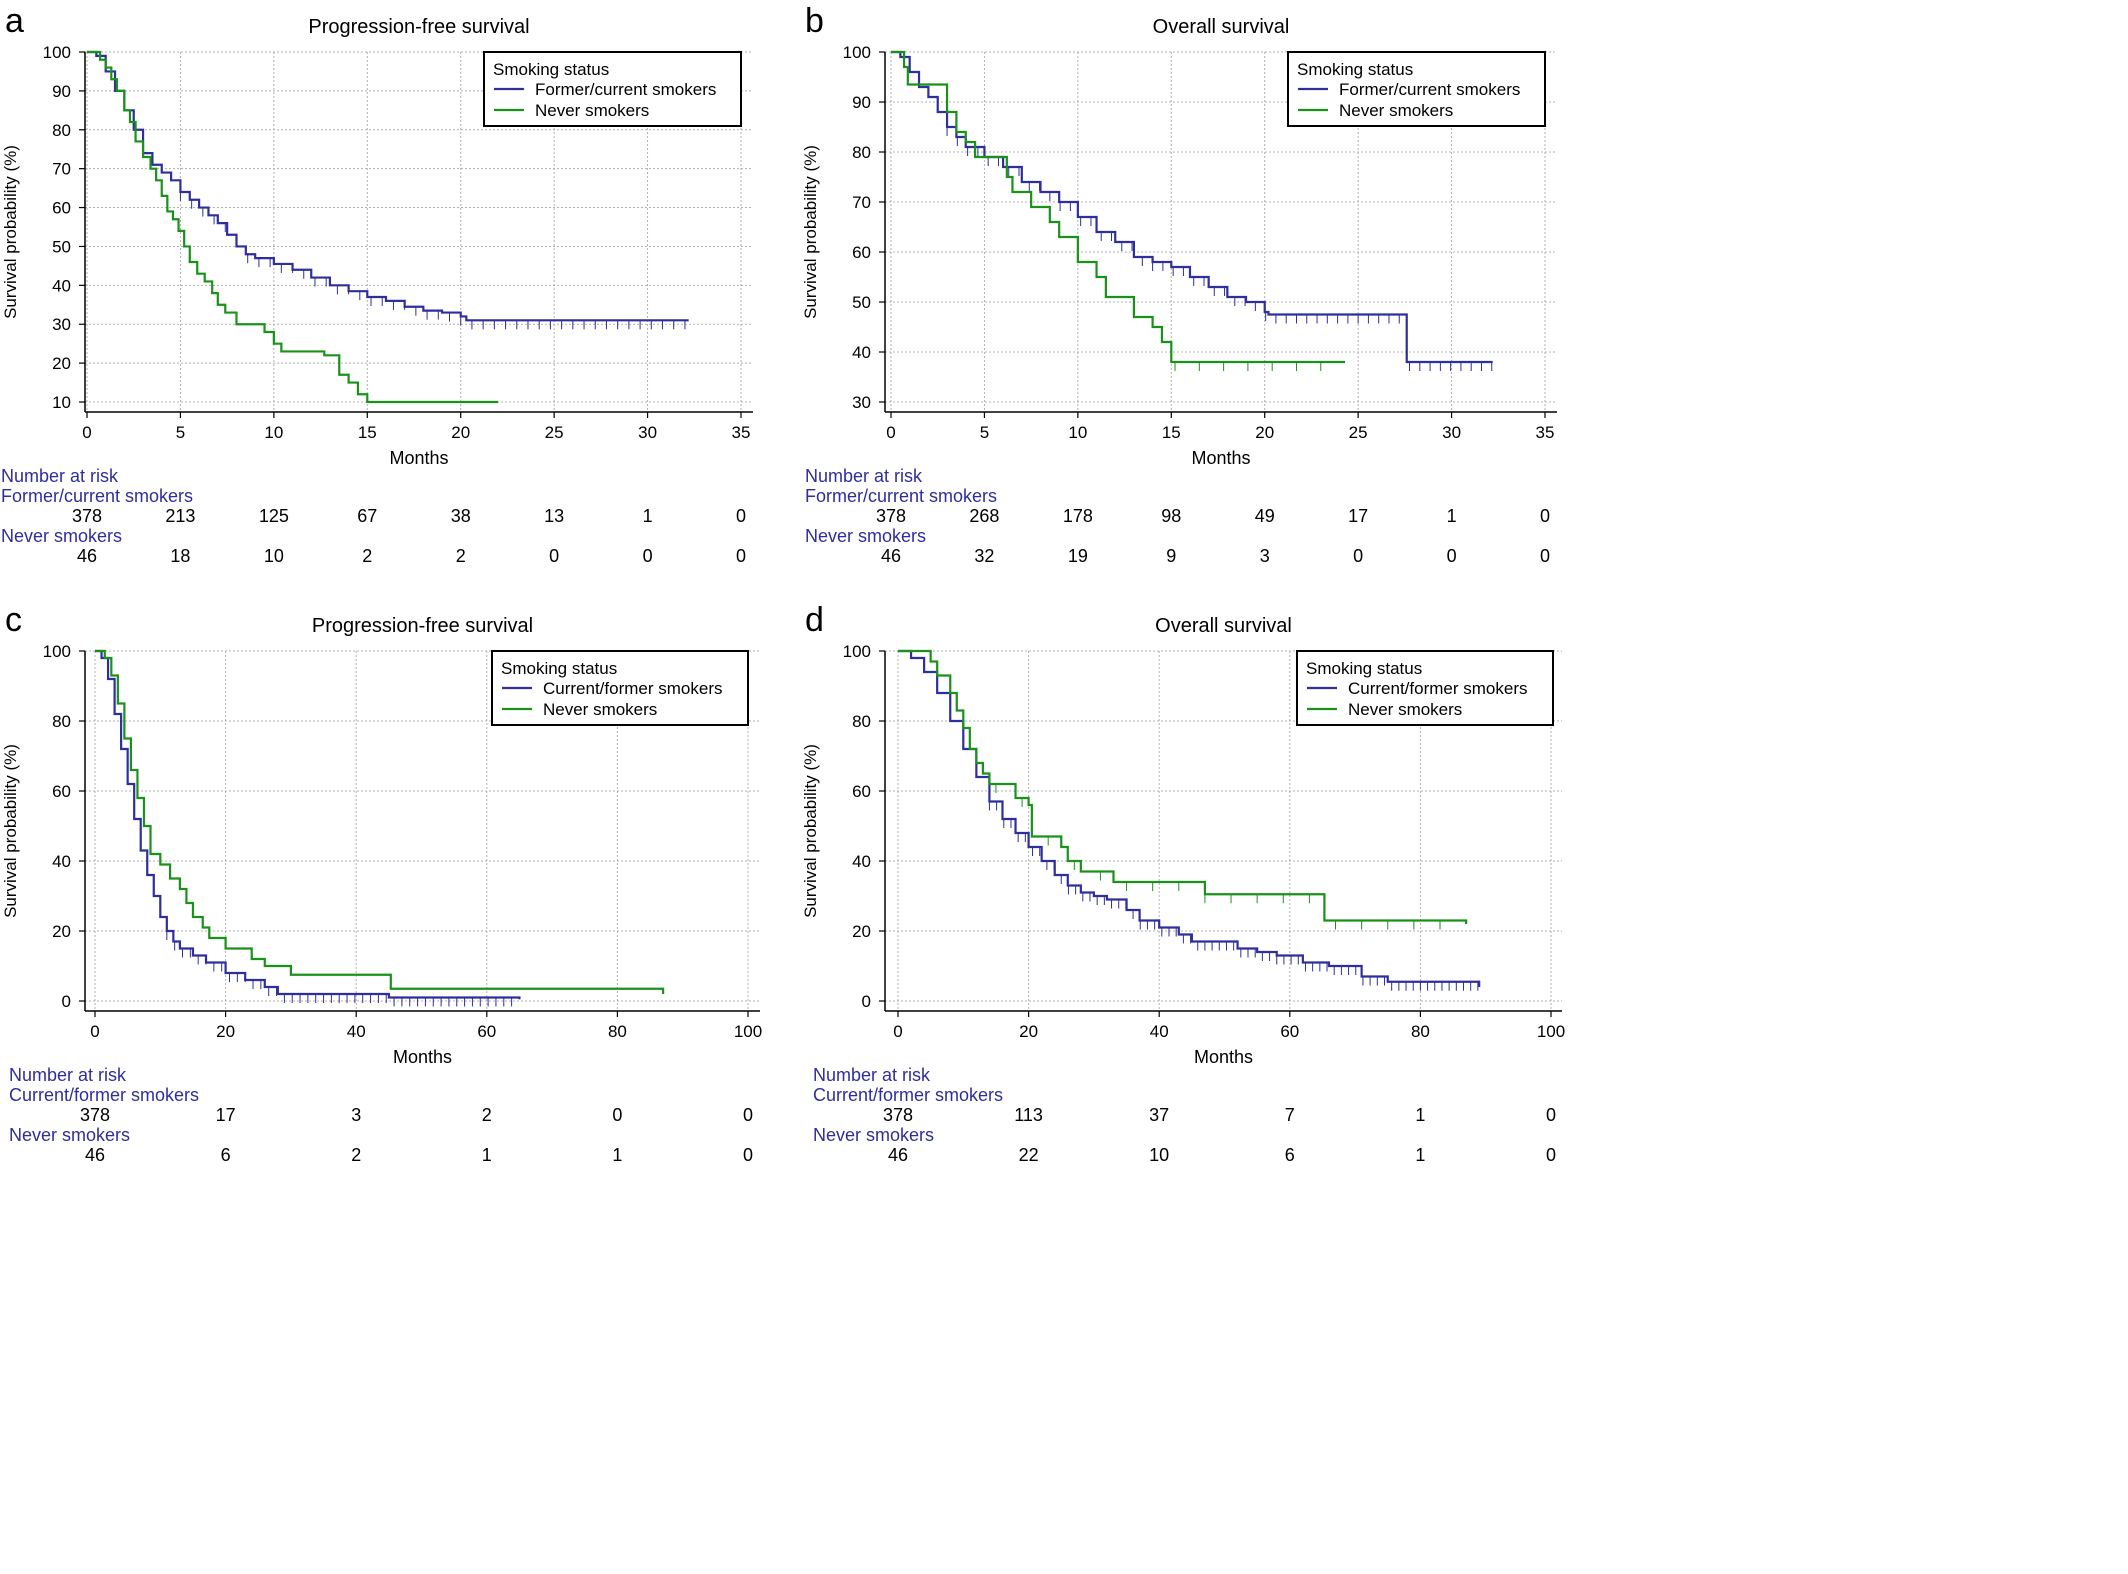 The height and width of the screenshot is (1574, 2128). I want to click on panel-label: a, so click(14, 21).